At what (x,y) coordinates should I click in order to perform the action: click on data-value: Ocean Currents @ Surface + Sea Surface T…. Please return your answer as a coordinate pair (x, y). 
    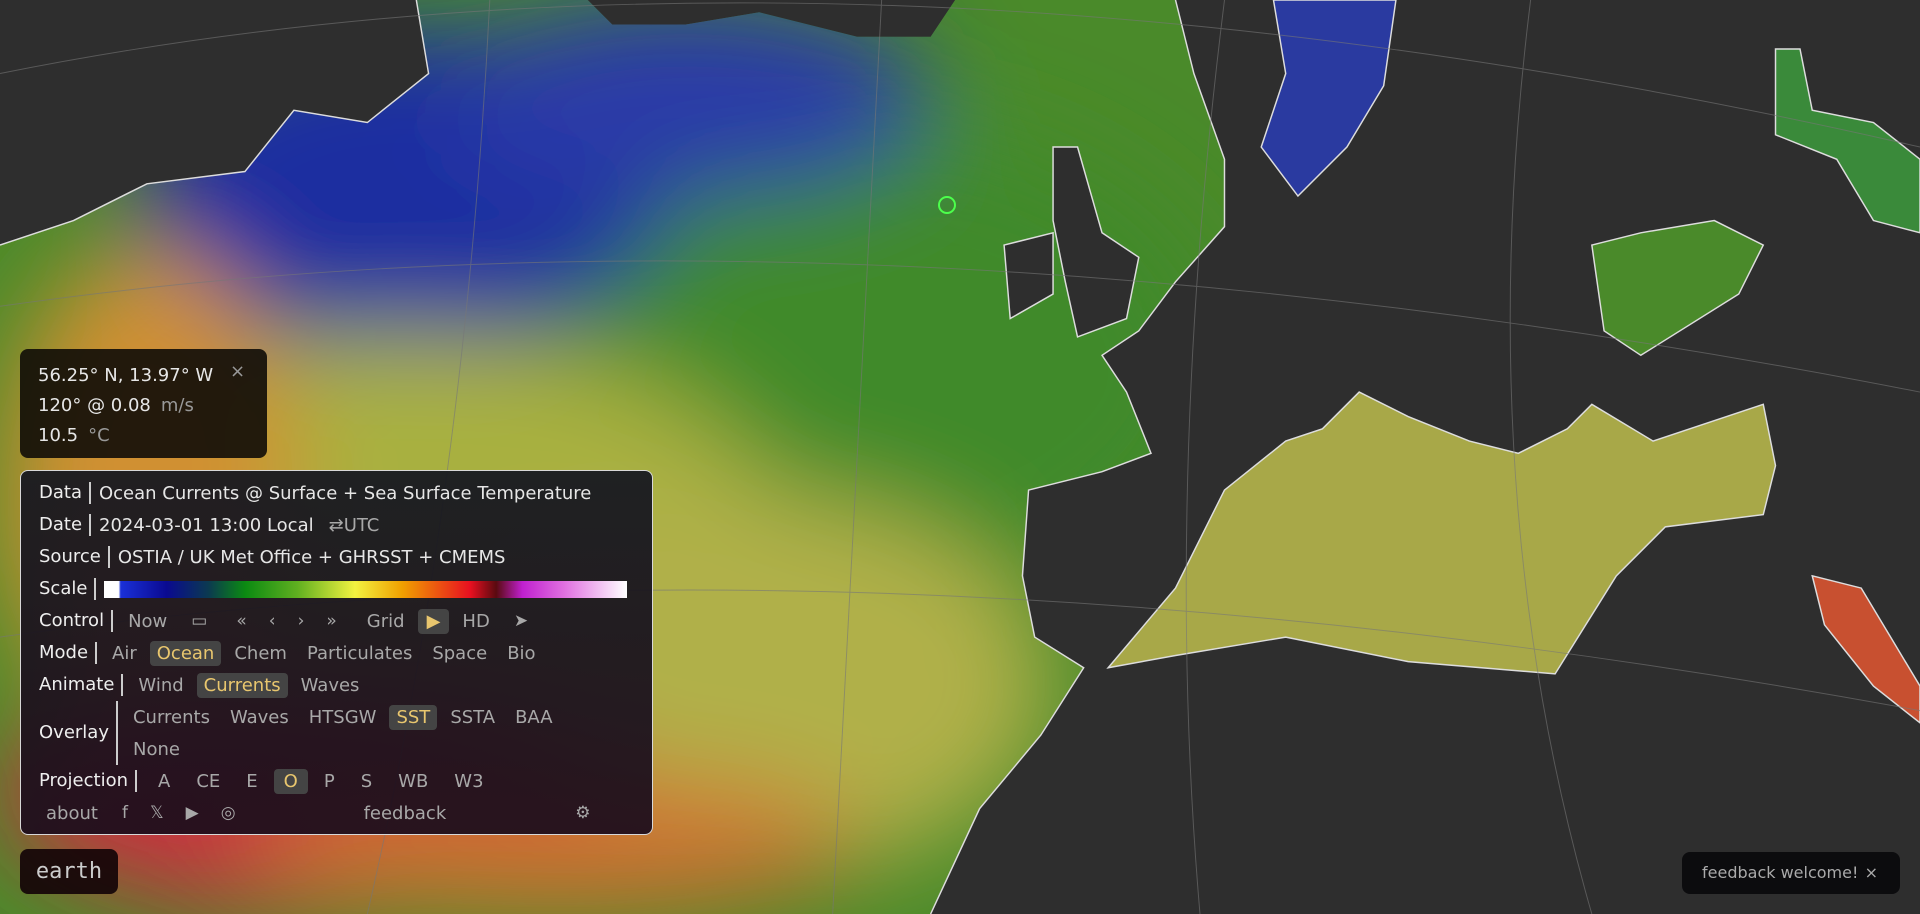
    Looking at the image, I should click on (345, 493).